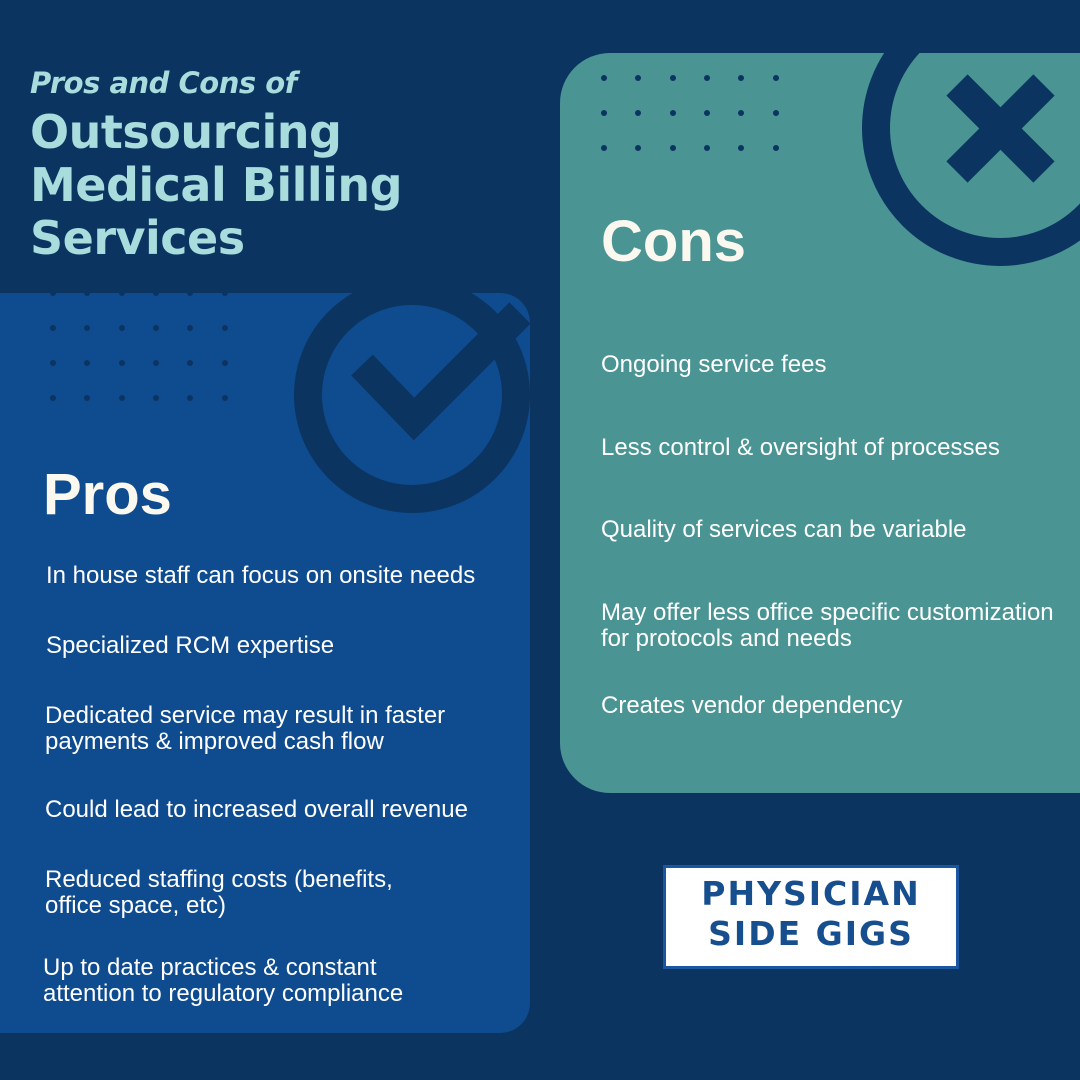  I want to click on cons-heading: Cons, so click(673, 241).